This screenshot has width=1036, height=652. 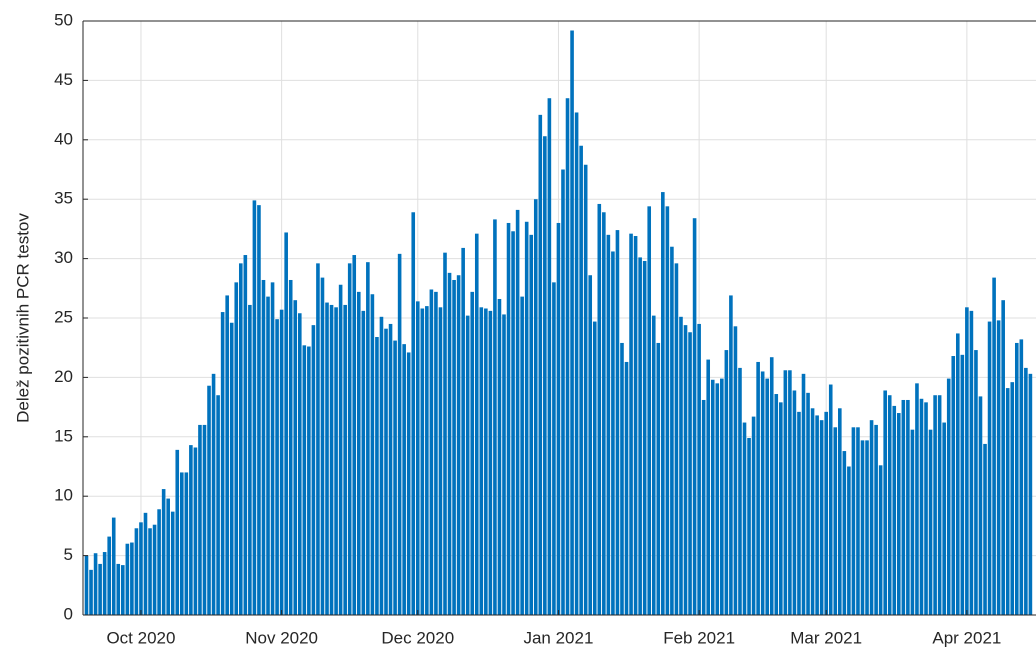 What do you see at coordinates (281, 637) in the screenshot?
I see `x-tick-label: Nov 2020` at bounding box center [281, 637].